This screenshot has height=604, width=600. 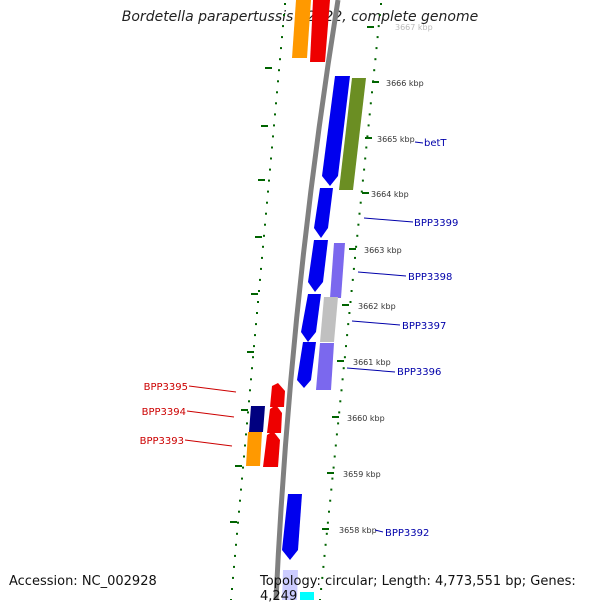 What do you see at coordinates (329, 319) in the screenshot?
I see `gene-feature-bpp3397` at bounding box center [329, 319].